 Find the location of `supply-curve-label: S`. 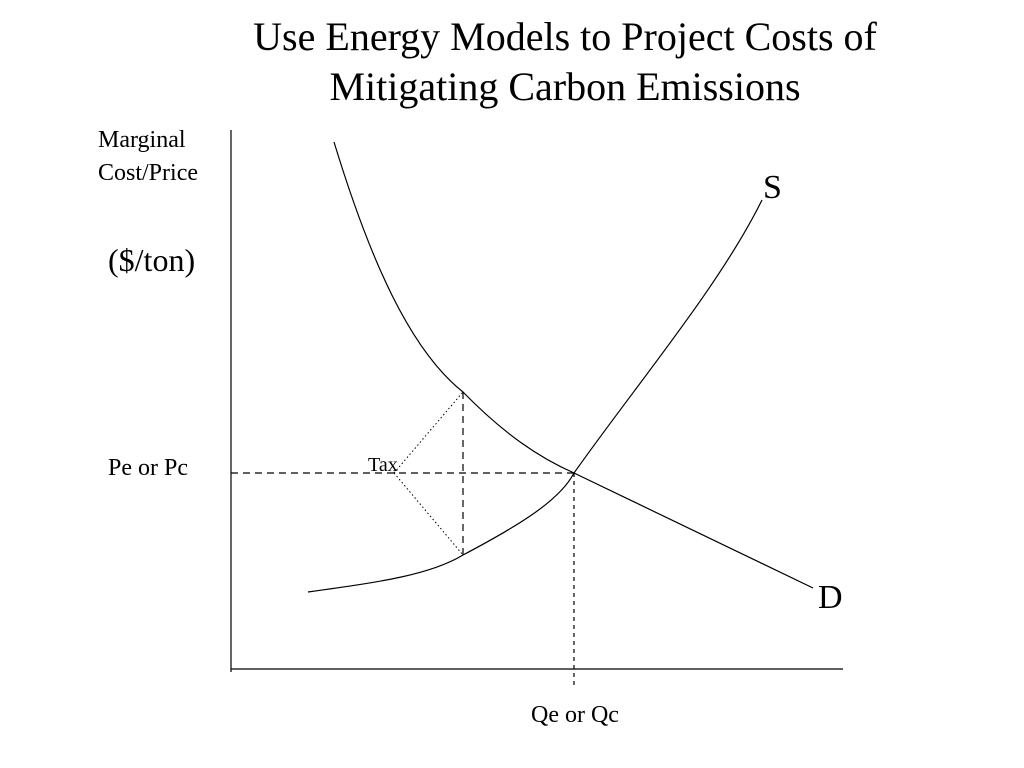

supply-curve-label: S is located at coordinates (772, 187).